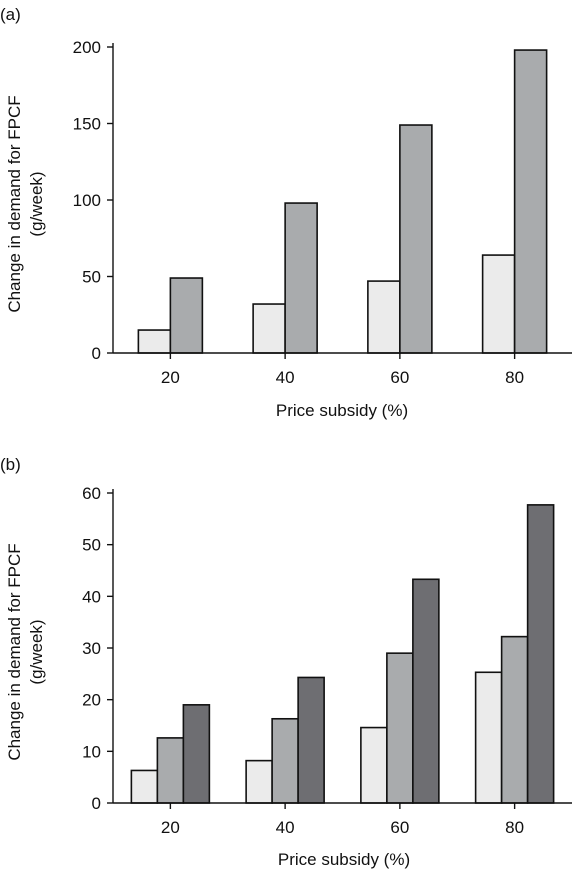 The image size is (578, 873). I want to click on y-axis-title-b-line2: (g/week), so click(36, 651).